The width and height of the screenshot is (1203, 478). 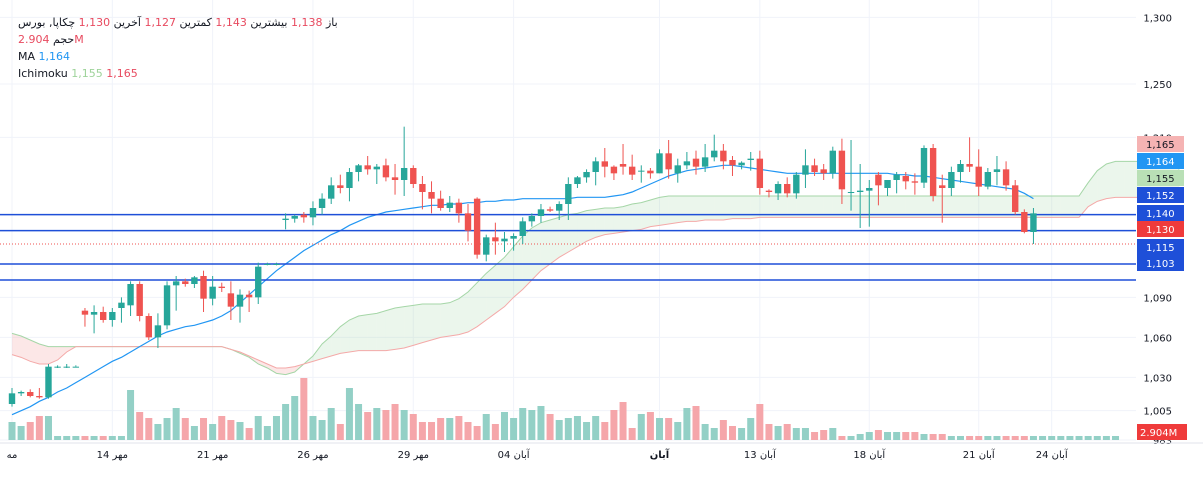 I want to click on volume-badge, so click(x=1162, y=432).